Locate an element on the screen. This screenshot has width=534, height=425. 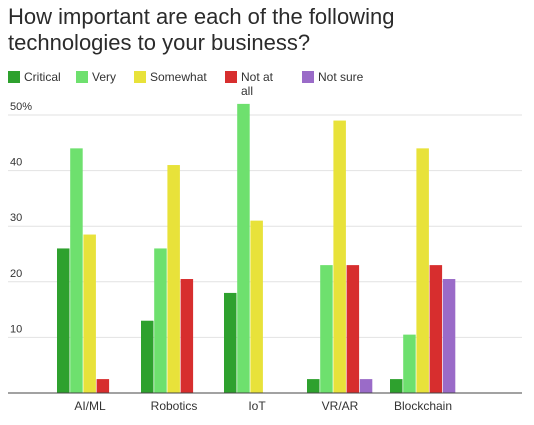
bar-vr-ar-not-sure is located at coordinates (366, 386).